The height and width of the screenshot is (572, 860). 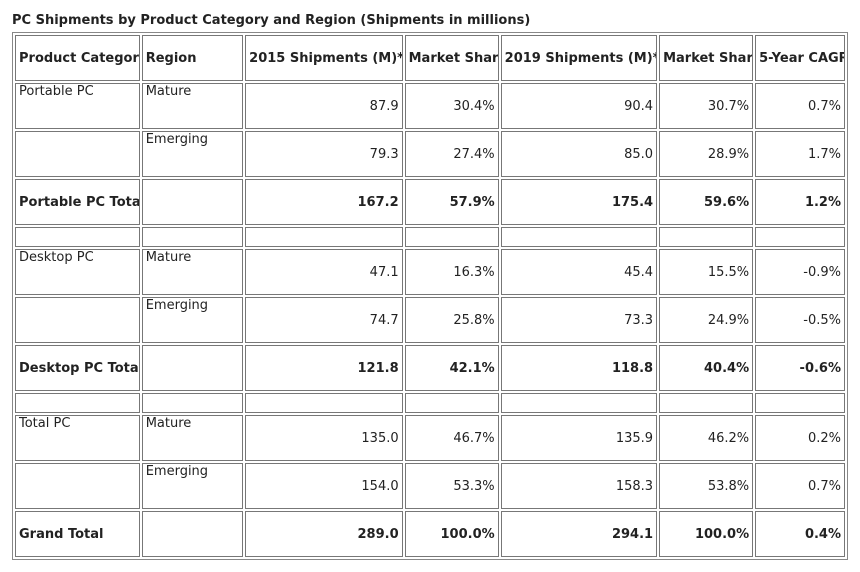 What do you see at coordinates (579, 58) in the screenshot?
I see `column-header: 2019 Shipments (M)*` at bounding box center [579, 58].